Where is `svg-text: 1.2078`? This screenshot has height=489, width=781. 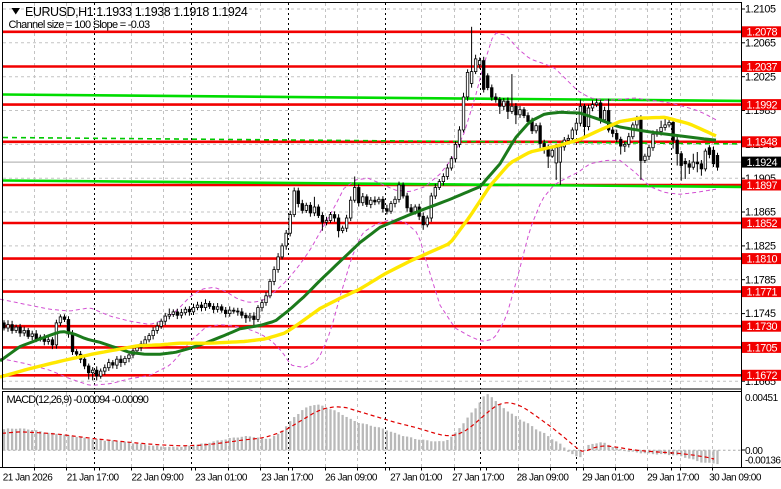 svg-text: 1.2078 is located at coordinates (762, 33).